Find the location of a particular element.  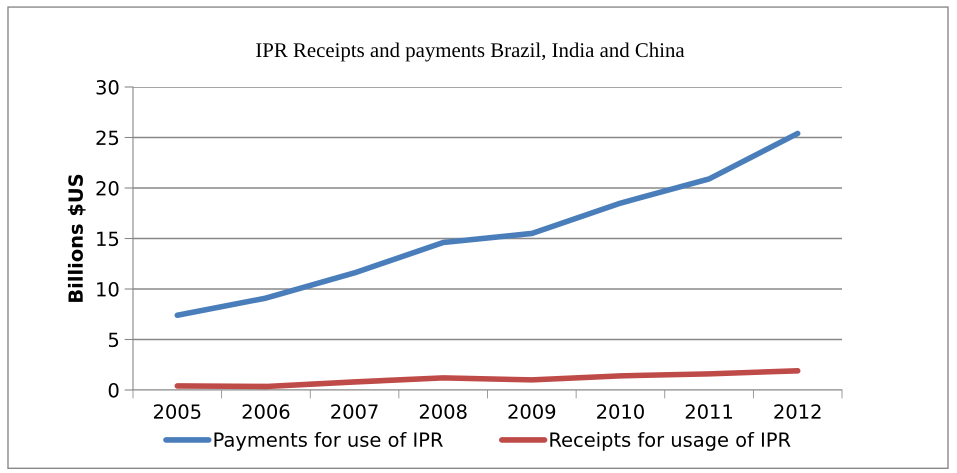

x-tick-label: 2005 is located at coordinates (177, 411).